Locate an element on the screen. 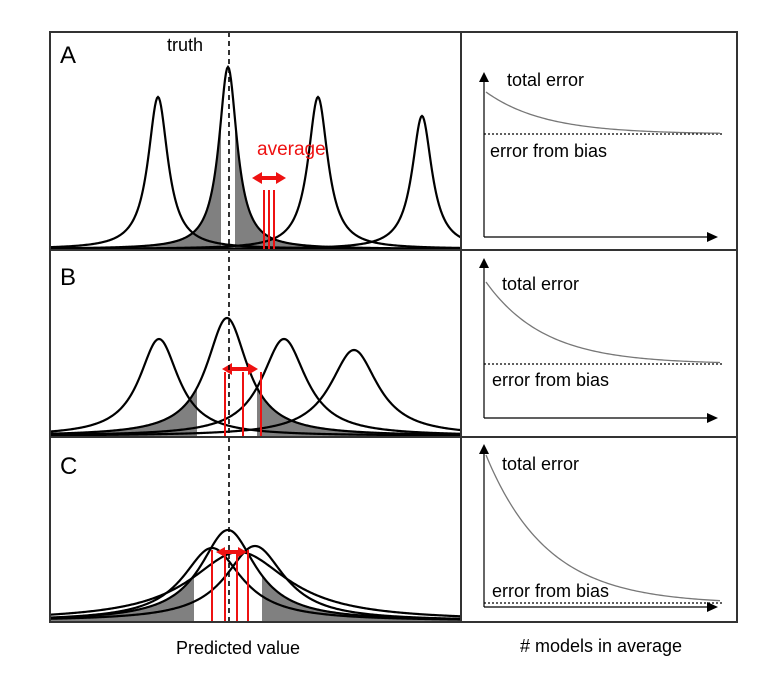 The image size is (777, 692). panel-a-prediction-lines is located at coordinates (269, 219).